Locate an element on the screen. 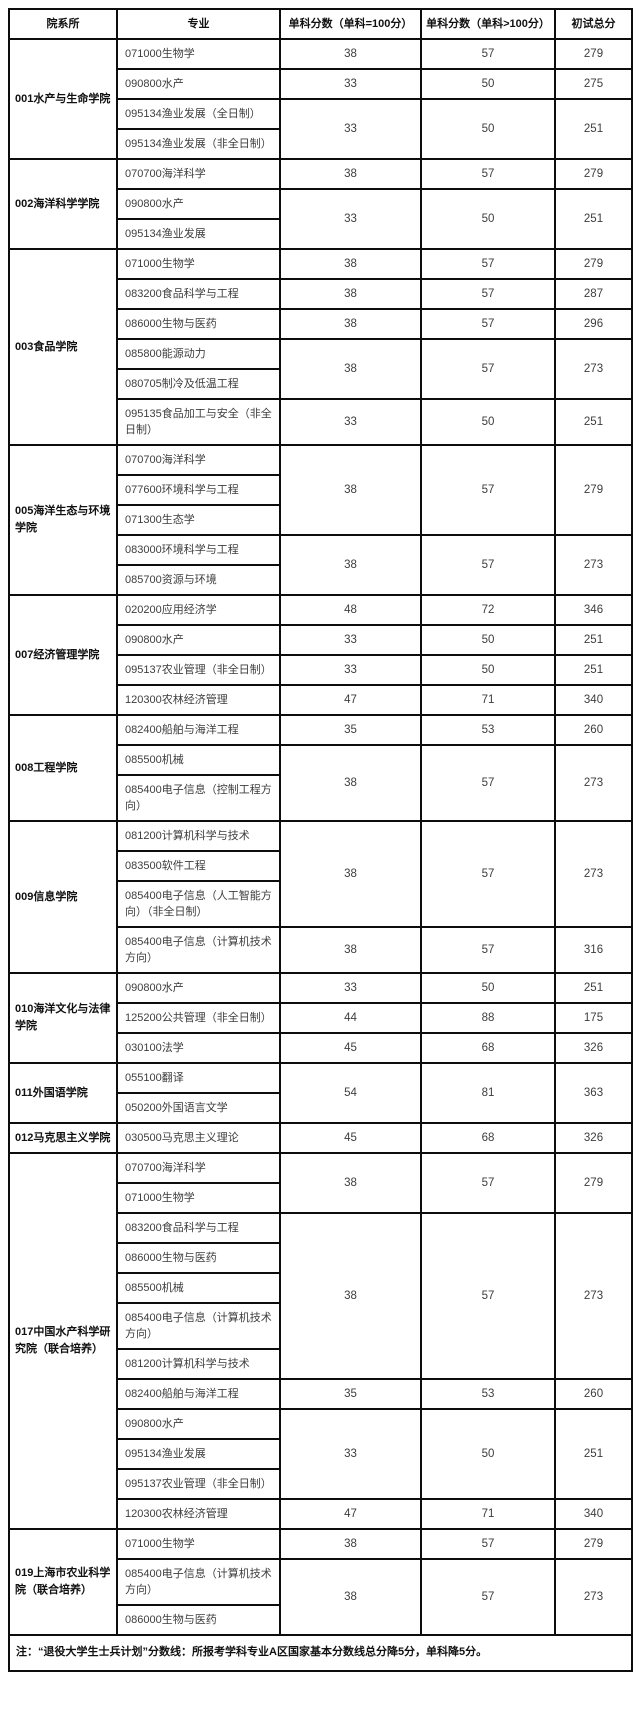  score-eq100-cell: 45 is located at coordinates (350, 1048).